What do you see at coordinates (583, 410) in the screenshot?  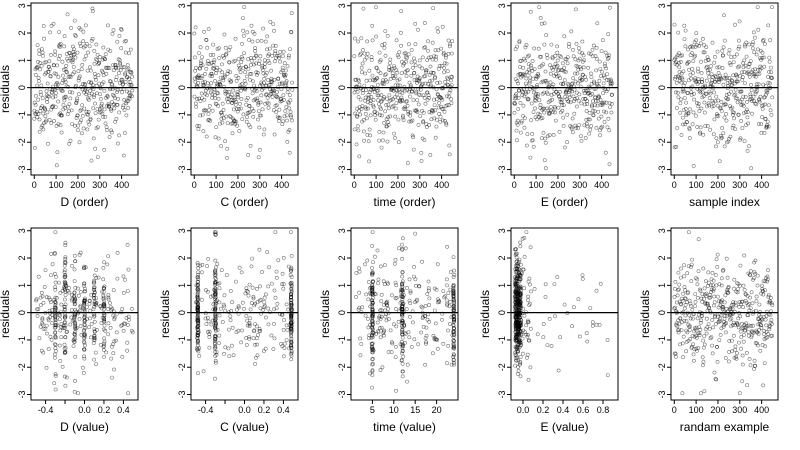 I see `x-tick-label: 0.6` at bounding box center [583, 410].